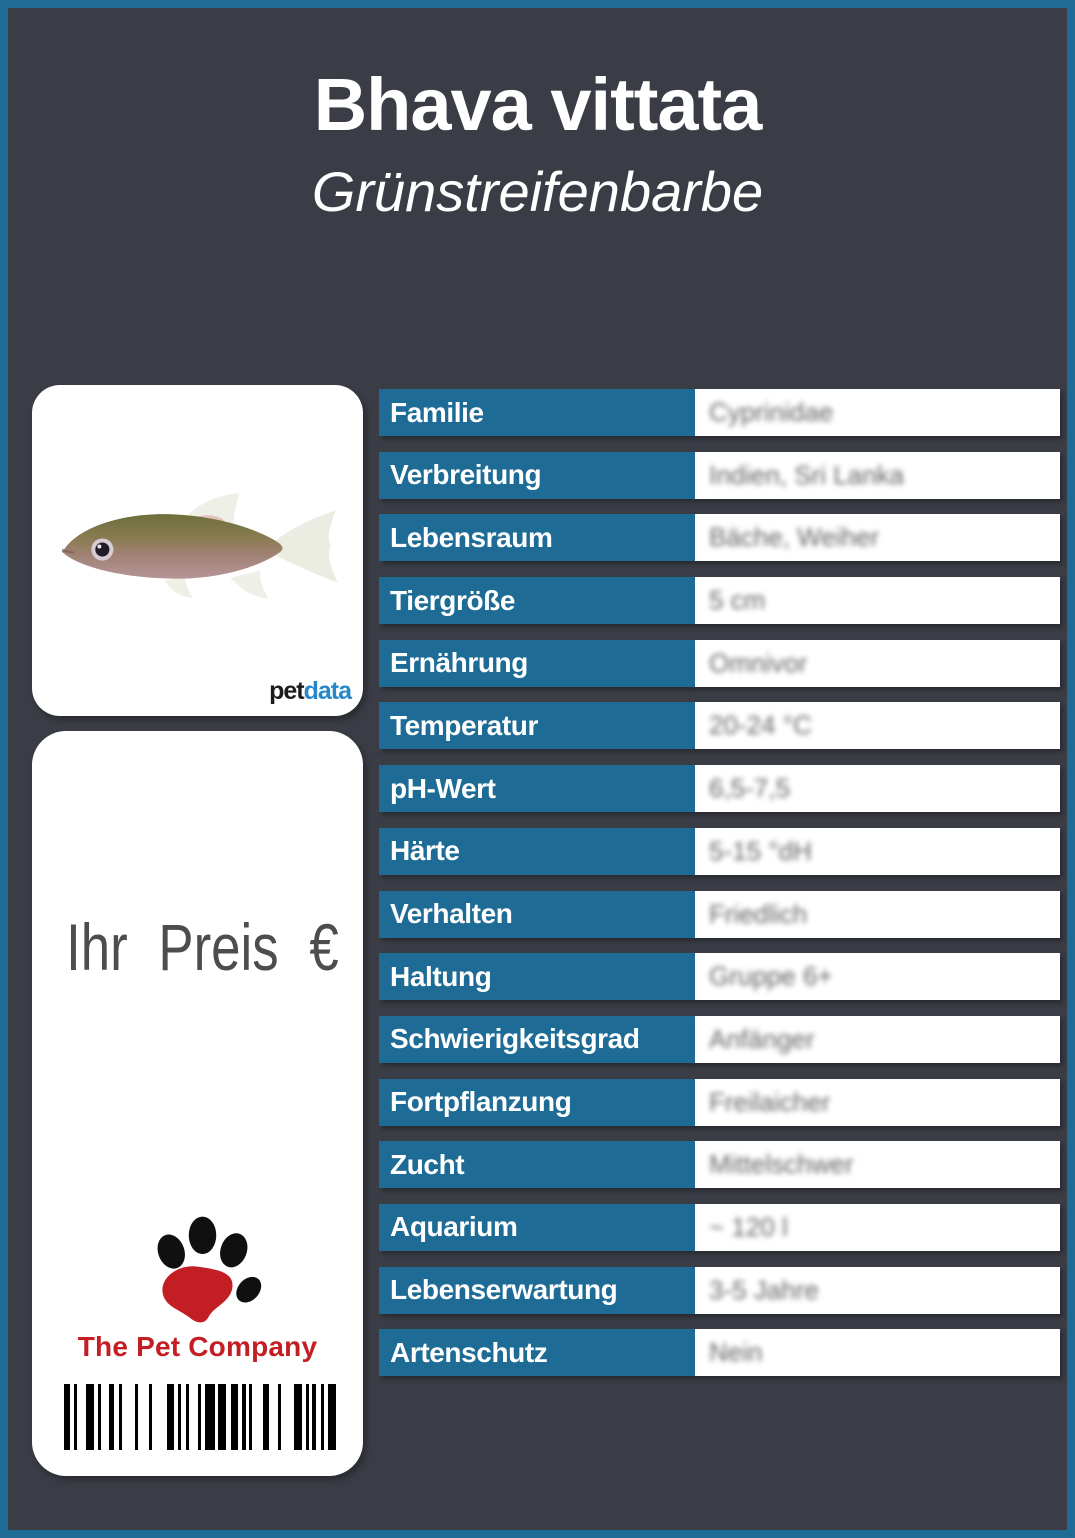 The image size is (1075, 1538). I want to click on table-row: Fortpflanzung Freilaicher, so click(719, 1102).